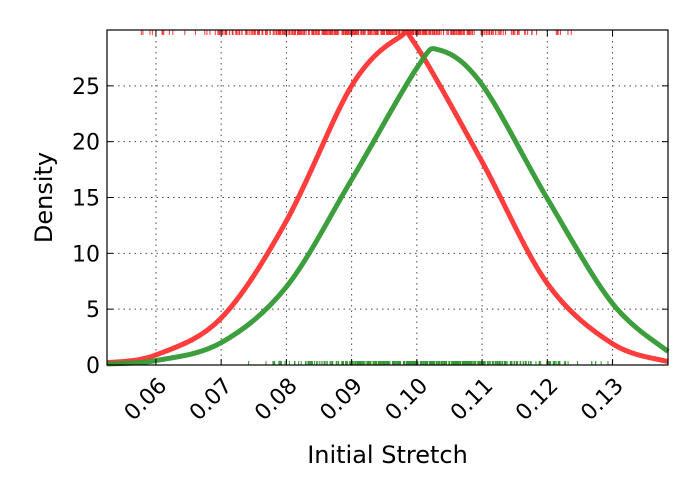 The image size is (700, 500). Describe the element at coordinates (93, 366) in the screenshot. I see `y-tick-label: 0` at that location.